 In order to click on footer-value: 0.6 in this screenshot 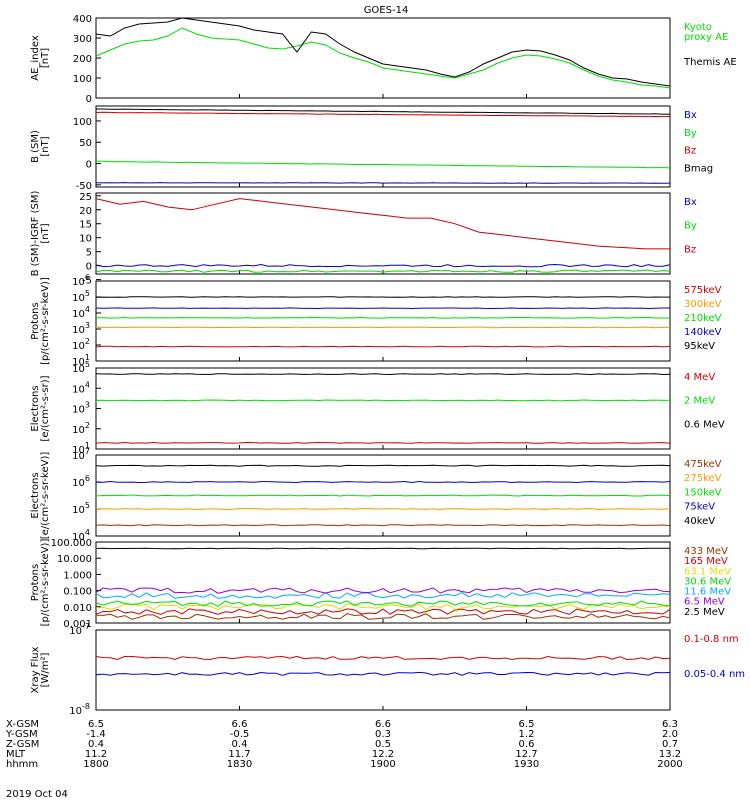, I will do `click(527, 744)`.